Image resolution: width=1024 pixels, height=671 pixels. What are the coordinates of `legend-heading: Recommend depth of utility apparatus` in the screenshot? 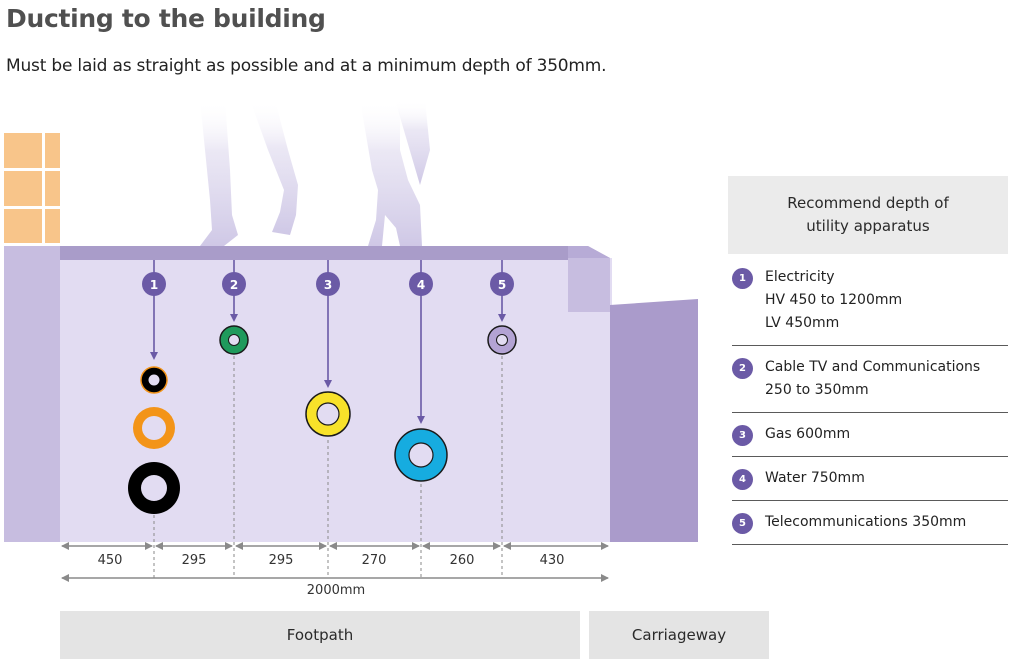 It's located at (868, 215).